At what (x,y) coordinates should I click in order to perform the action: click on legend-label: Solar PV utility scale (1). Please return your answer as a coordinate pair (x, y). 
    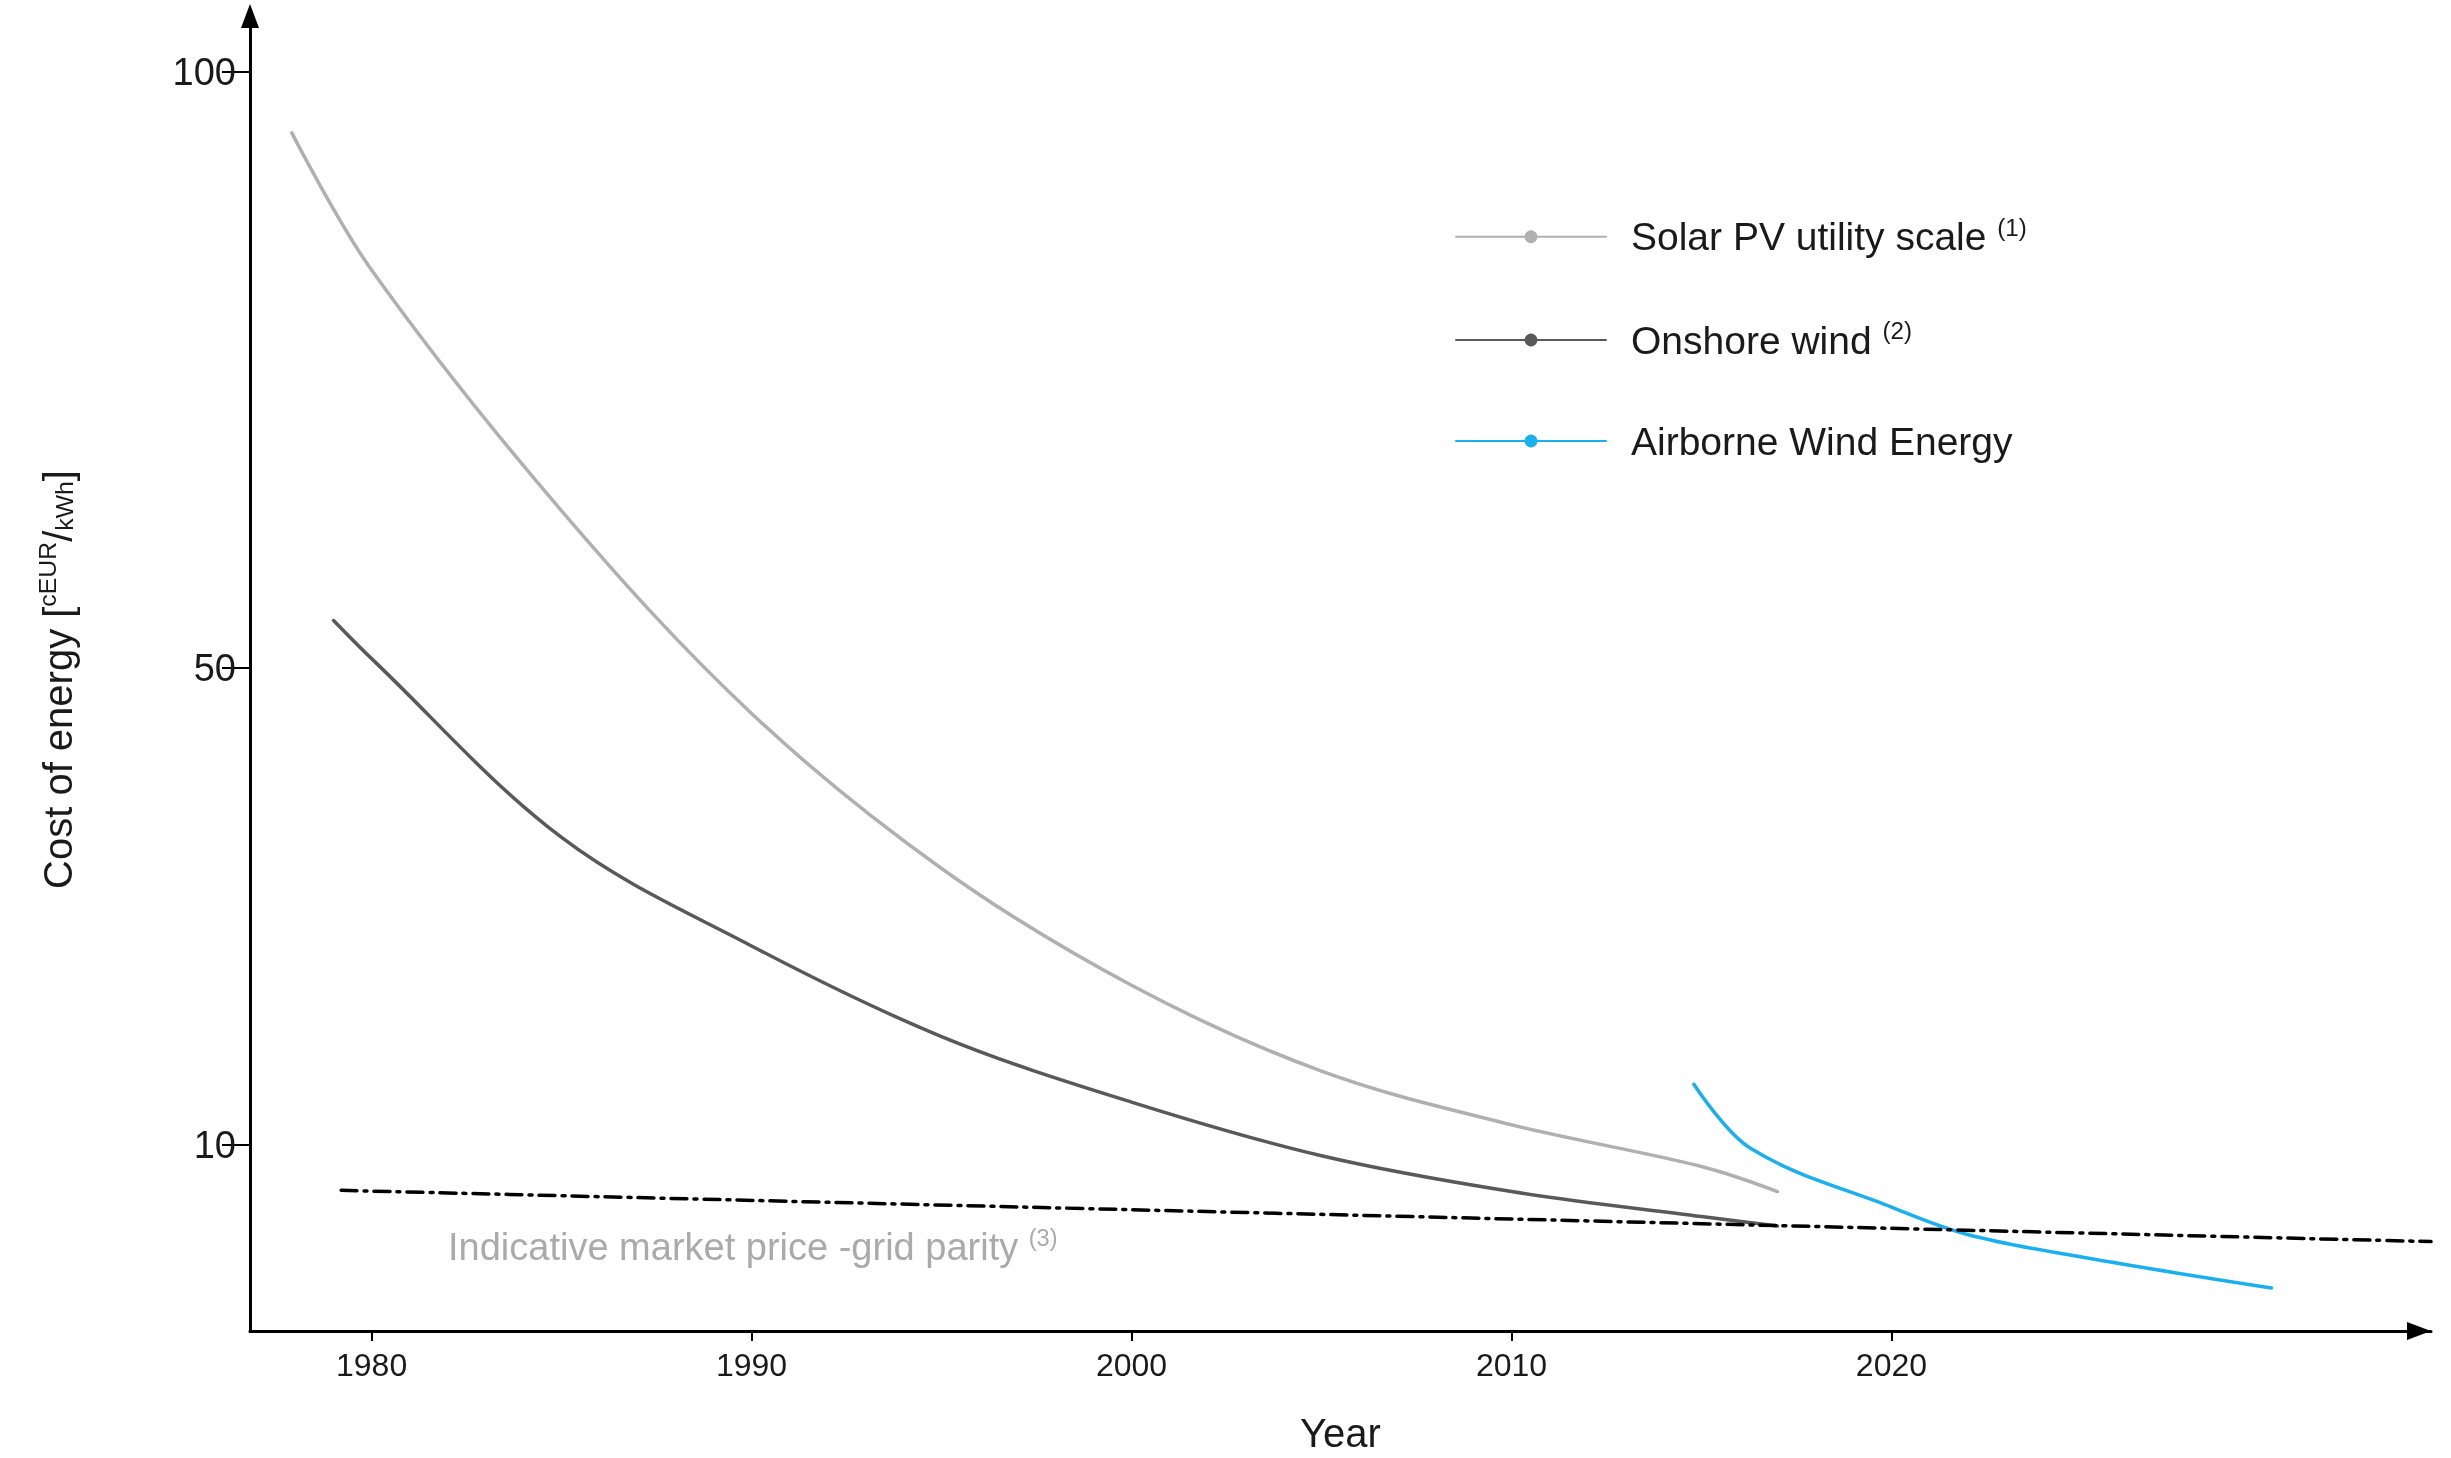
    Looking at the image, I should click on (1829, 236).